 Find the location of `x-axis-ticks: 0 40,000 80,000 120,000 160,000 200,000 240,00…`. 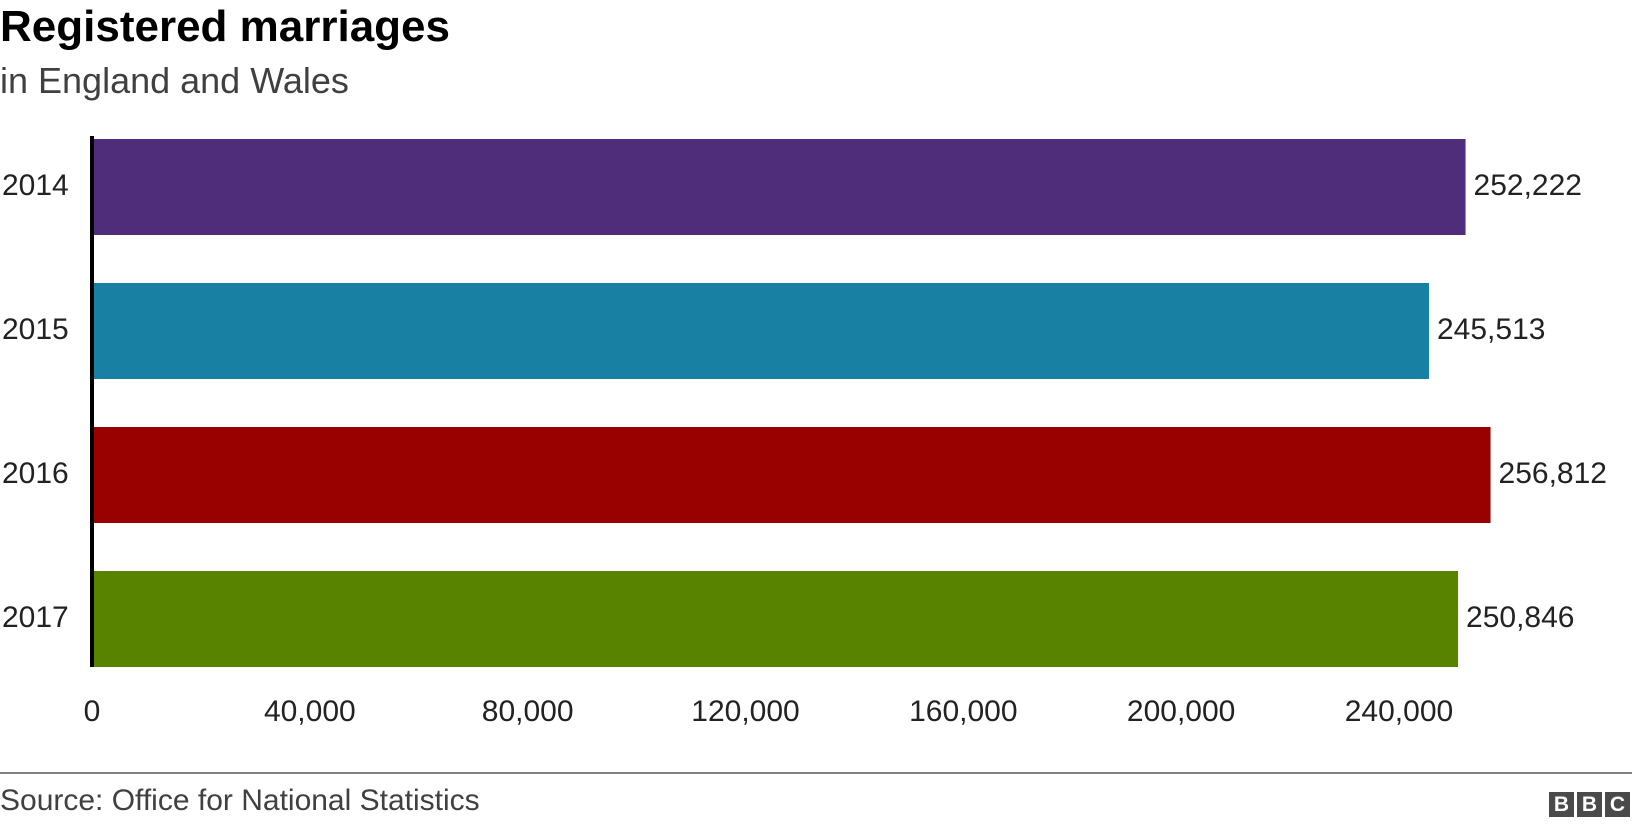

x-axis-ticks: 0 40,000 80,000 120,000 160,000 200,000 240,00… is located at coordinates (769, 711).